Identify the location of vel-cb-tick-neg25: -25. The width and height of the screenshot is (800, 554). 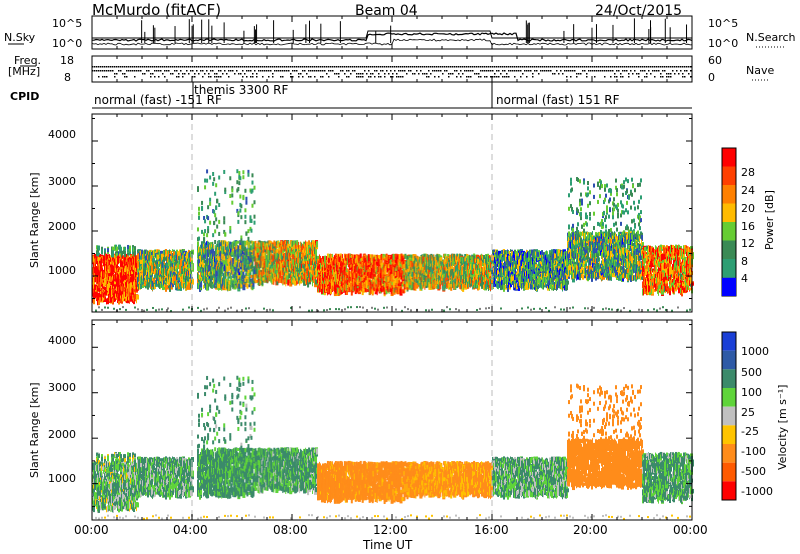
(750, 431).